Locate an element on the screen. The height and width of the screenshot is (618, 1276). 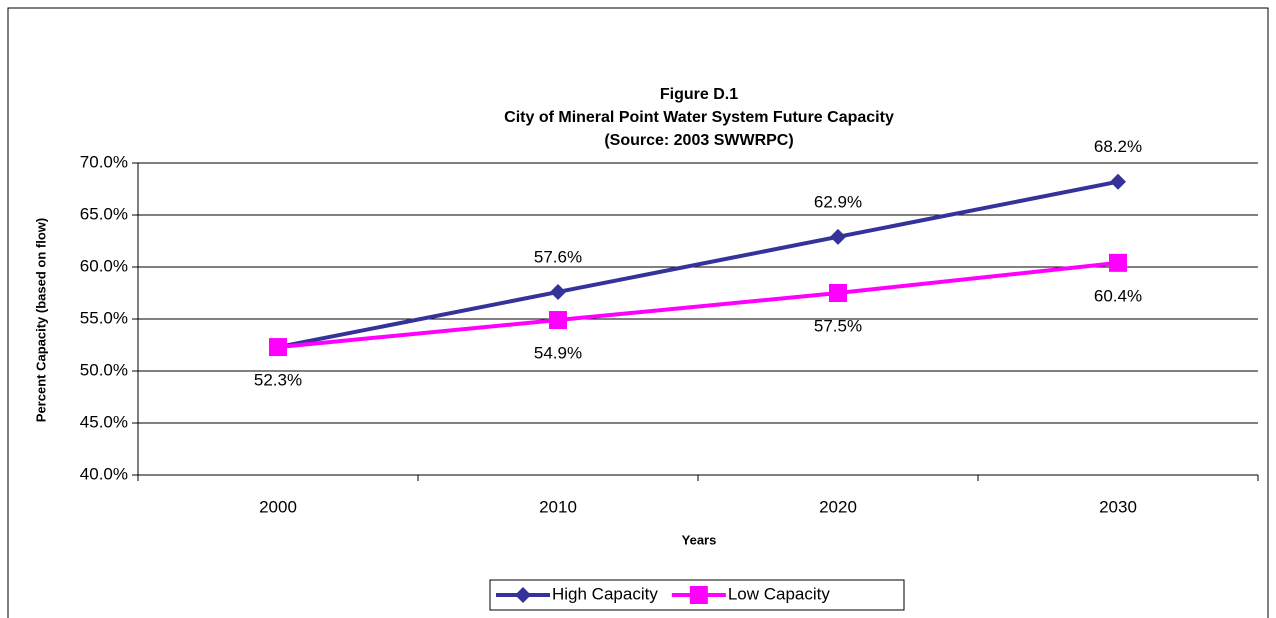
data-label: 60.4% is located at coordinates (1118, 295).